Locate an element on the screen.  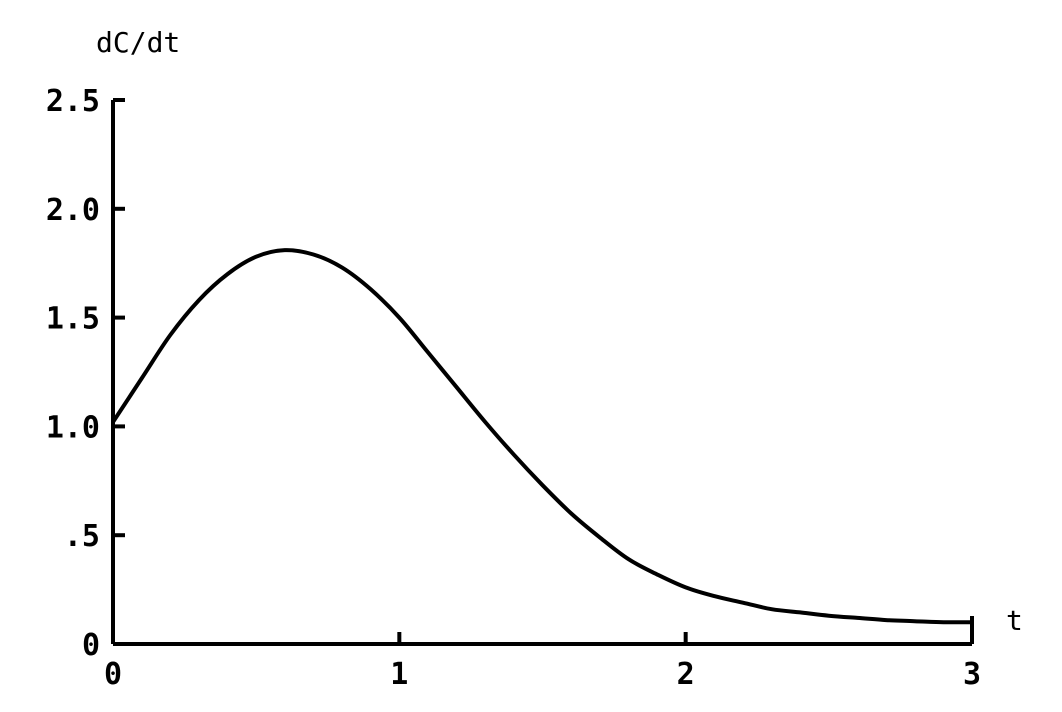
x-tick-label: 3 is located at coordinates (972, 674).